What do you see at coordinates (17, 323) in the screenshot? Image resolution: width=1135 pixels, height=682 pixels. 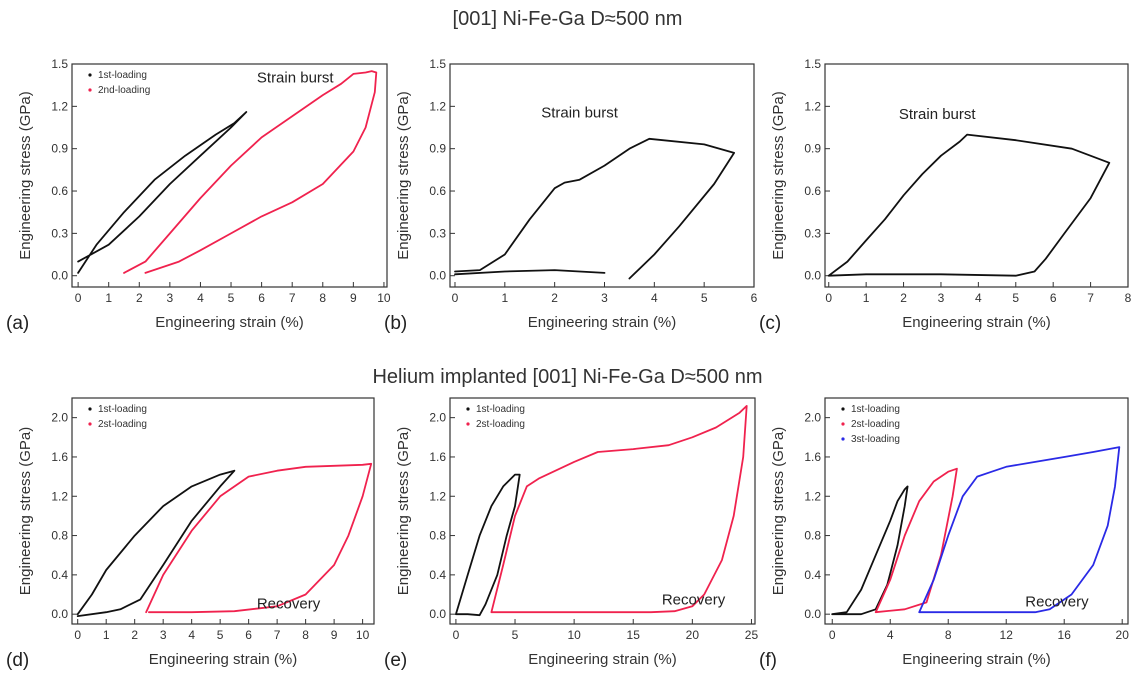 I see `panel-letter: (a)` at bounding box center [17, 323].